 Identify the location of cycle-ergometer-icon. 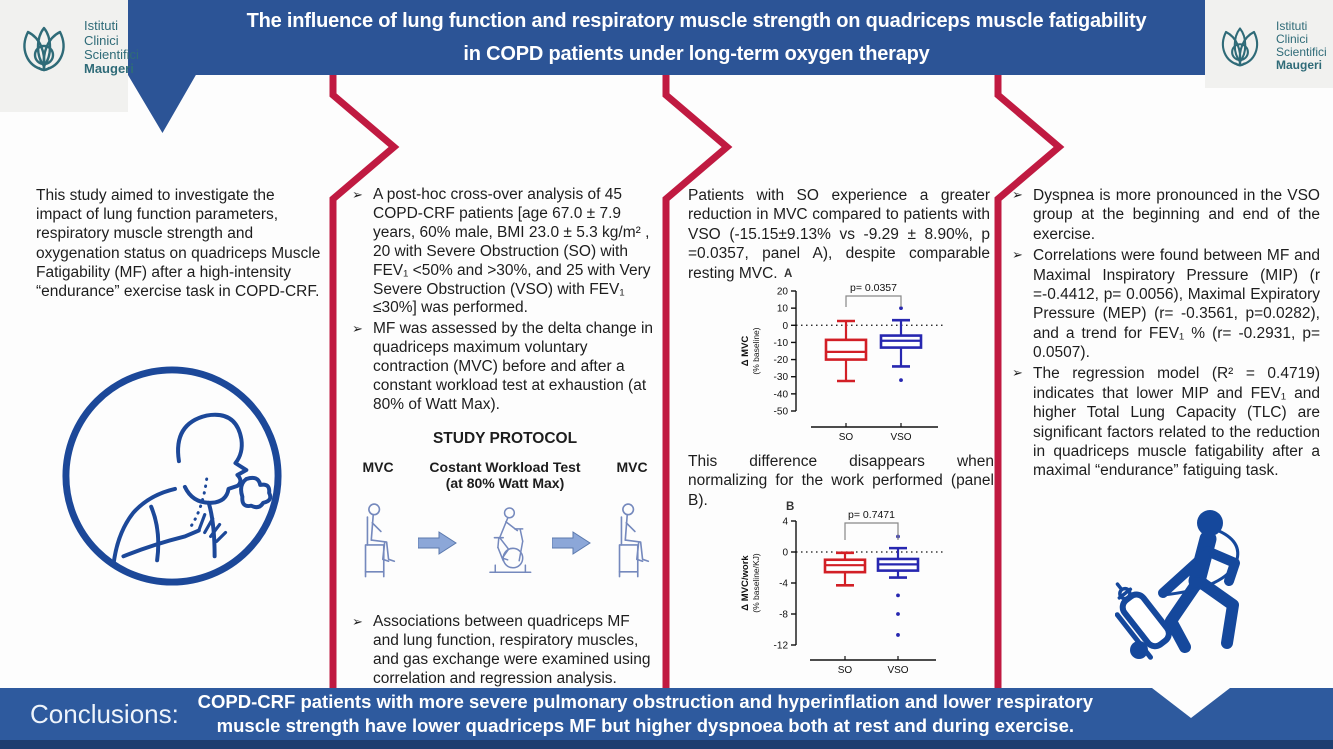
(510, 540).